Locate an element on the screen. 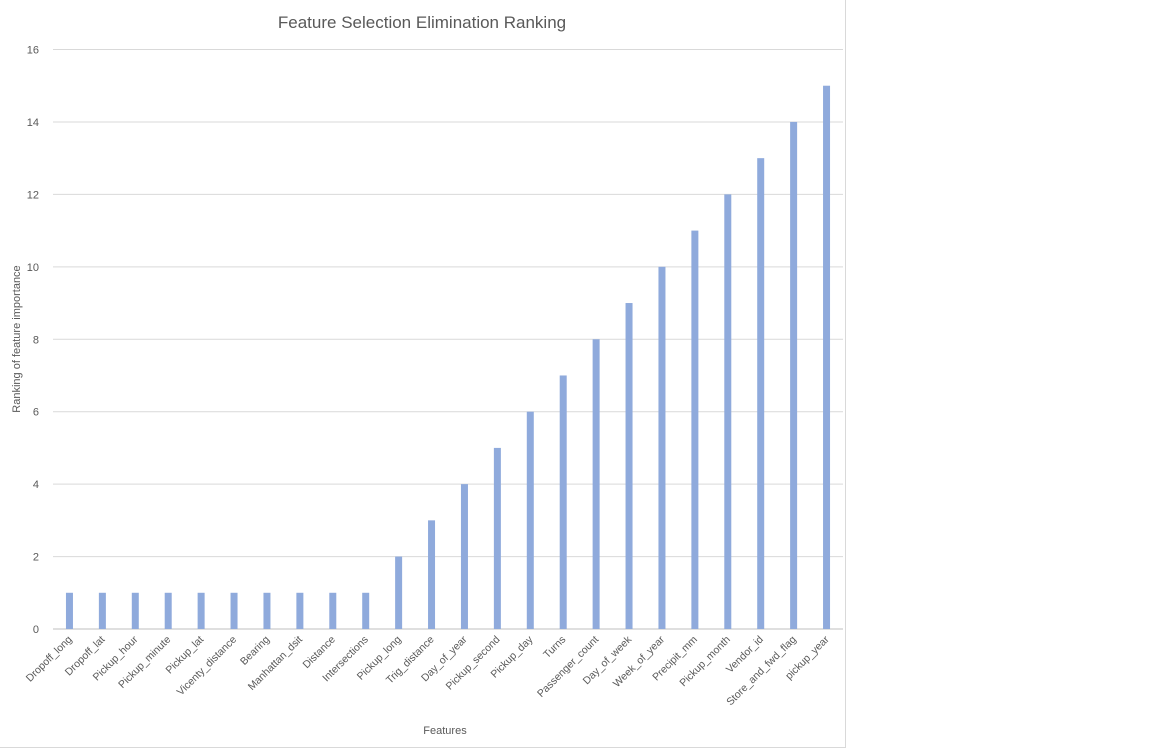 This screenshot has width=1152, height=749. y-tick-label: 10 is located at coordinates (33, 268).